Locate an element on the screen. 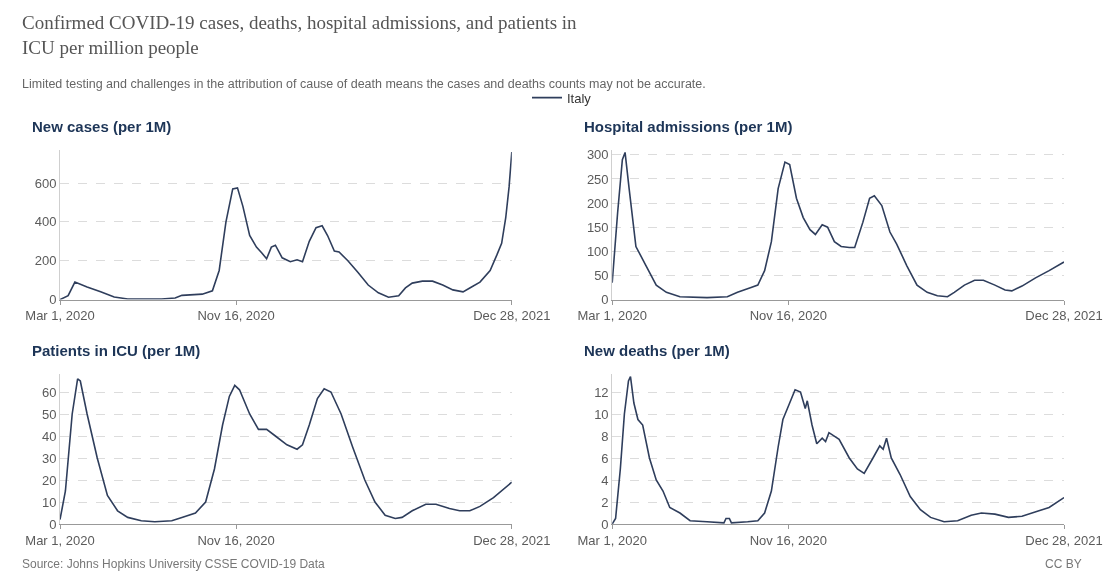  legend-label: Italy is located at coordinates (579, 98).